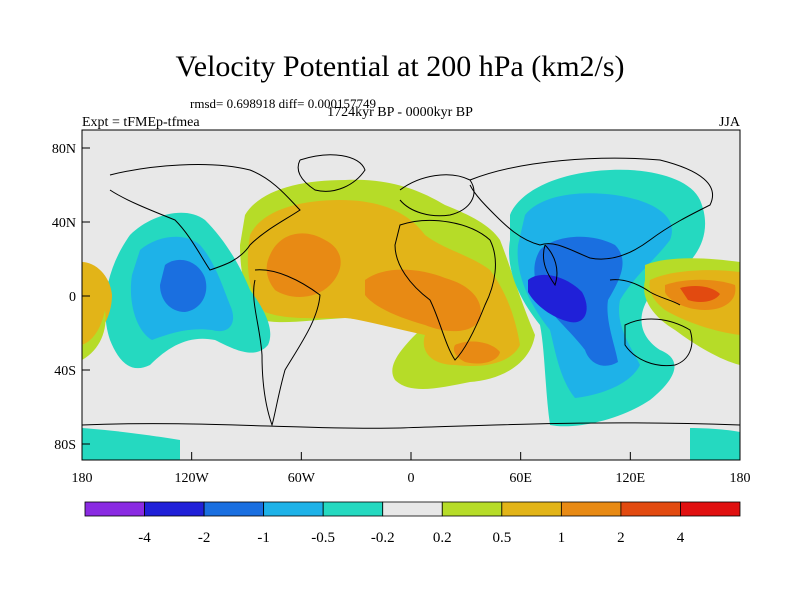  Describe the element at coordinates (423, 300) in the screenshot. I see `contour-1-africa` at that location.